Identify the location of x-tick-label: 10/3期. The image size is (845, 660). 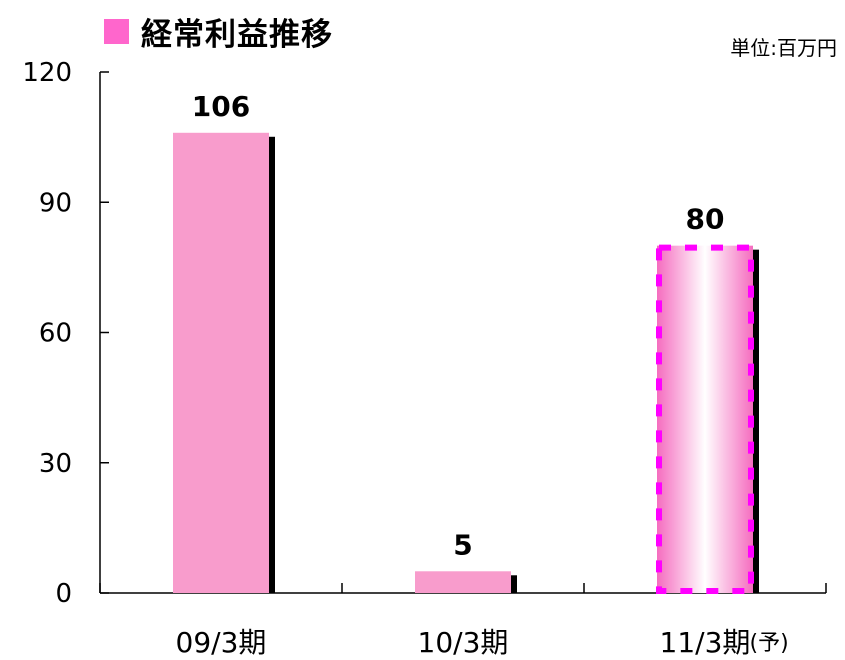
(463, 642).